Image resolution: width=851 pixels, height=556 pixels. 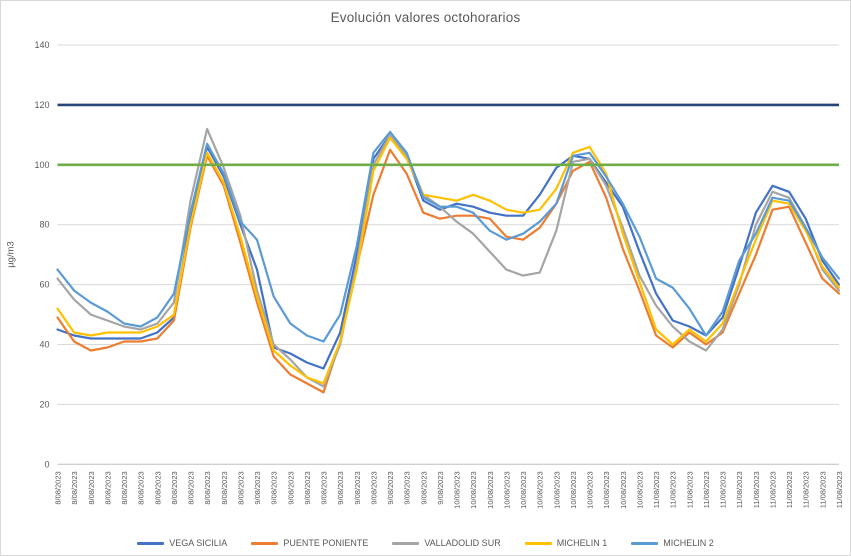 What do you see at coordinates (44, 225) in the screenshot?
I see `y-tick-label: 80` at bounding box center [44, 225].